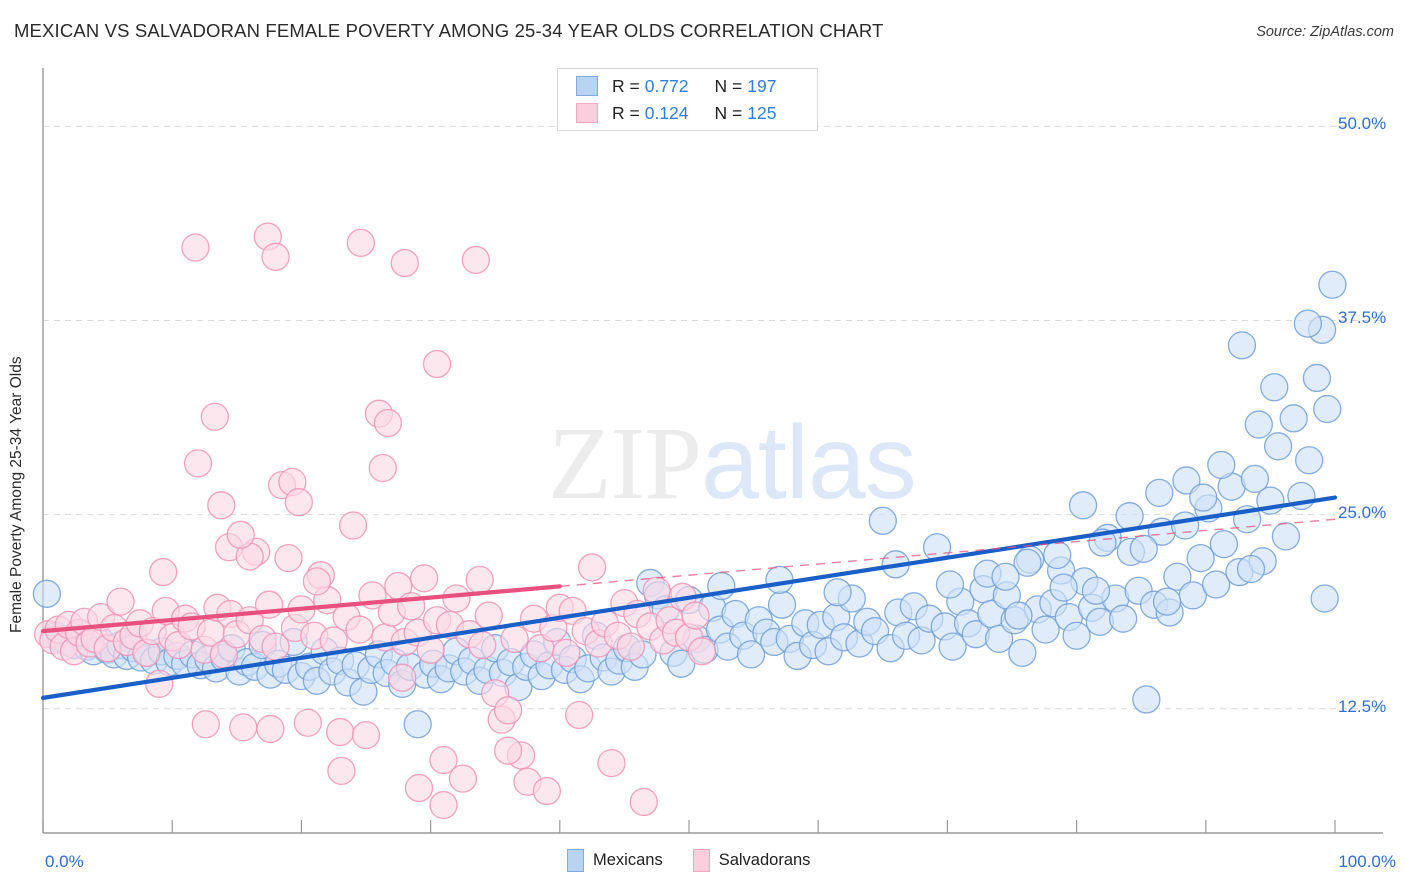 Image resolution: width=1406 pixels, height=892 pixels. Describe the element at coordinates (1362, 124) in the screenshot. I see `y-tick-label-50: 50.0%` at that location.